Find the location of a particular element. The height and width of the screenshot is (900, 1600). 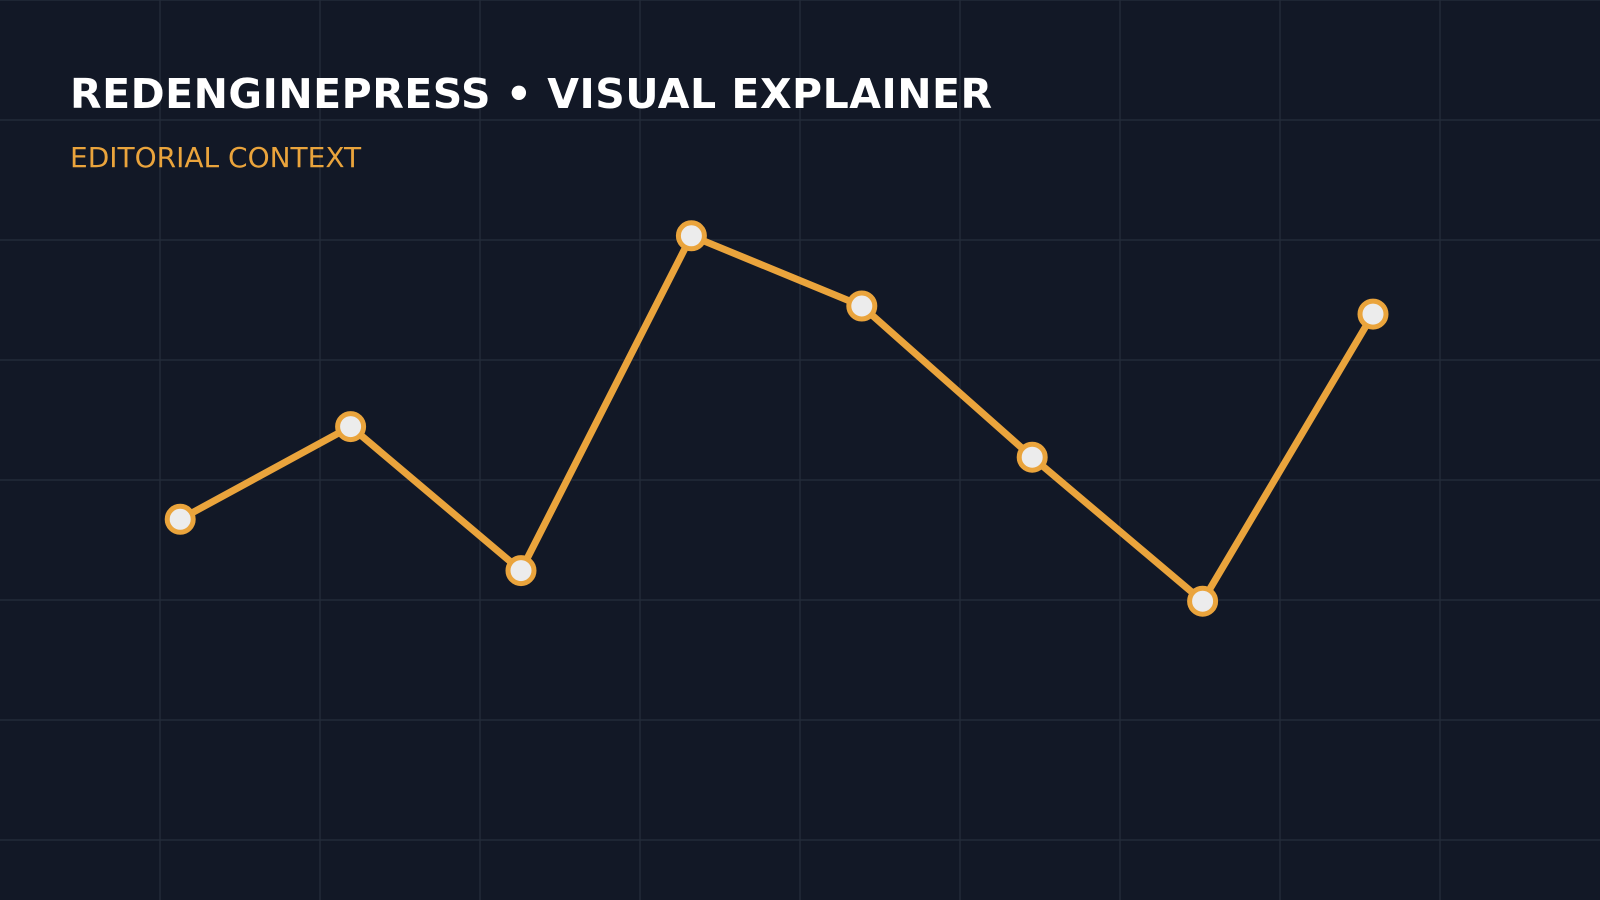

chart-subtitle: EDITORIAL CONTEXT is located at coordinates (216, 157).